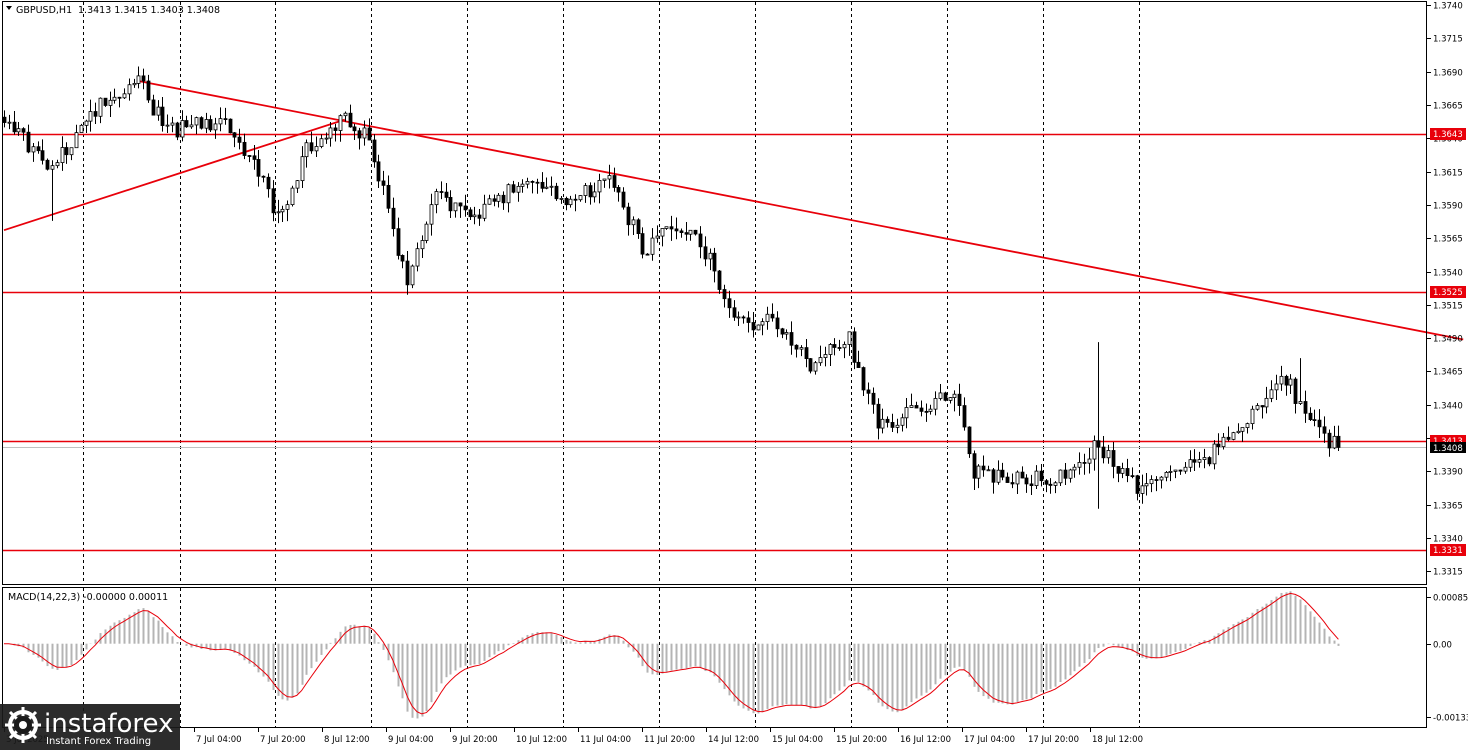  I want to click on time-tick-label: 8 Jul 12:00, so click(347, 740).